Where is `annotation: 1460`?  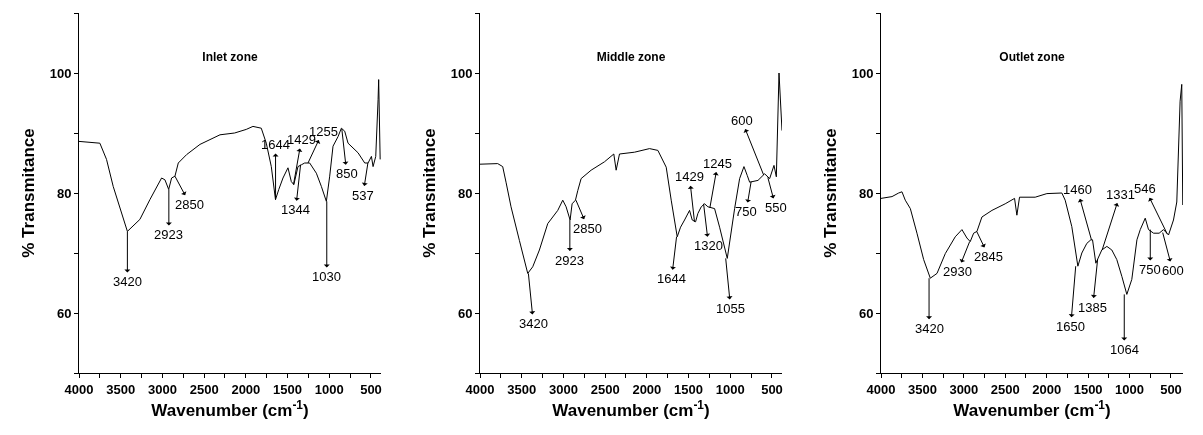
annotation: 1460 is located at coordinates (1077, 189).